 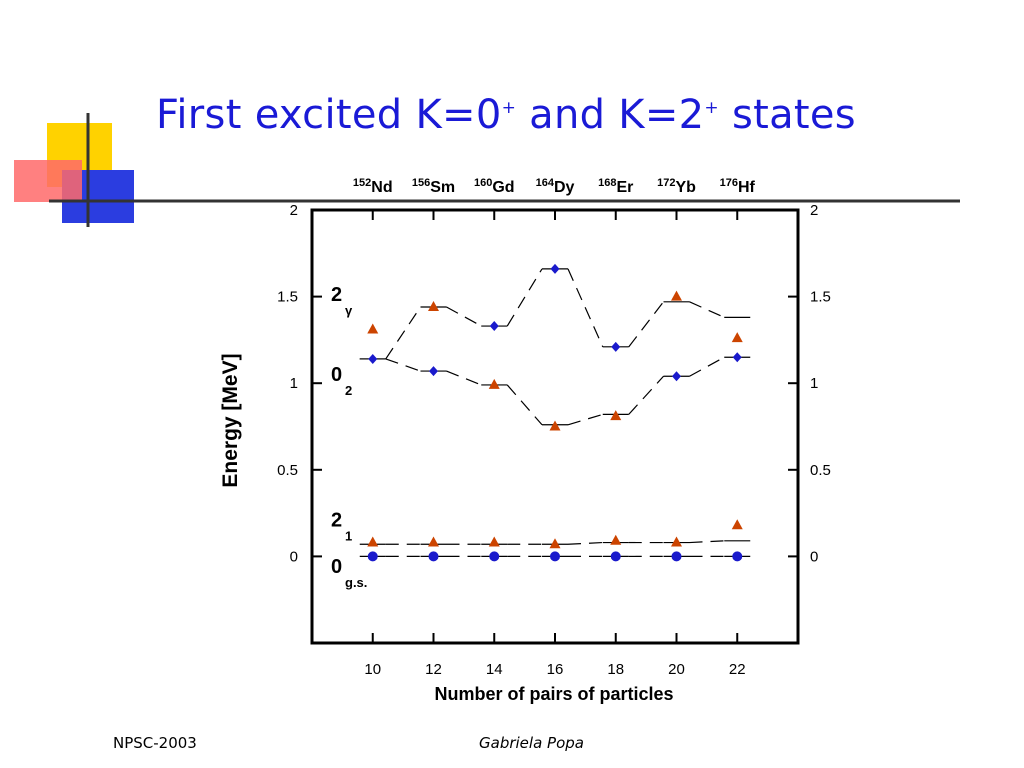 I want to click on y-tick-label-right: 1, so click(x=814, y=383).